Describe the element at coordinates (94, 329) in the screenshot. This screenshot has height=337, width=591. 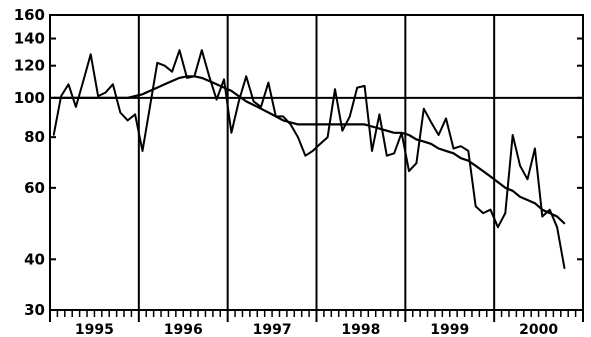
I see `x-tick-label: 1995` at that location.